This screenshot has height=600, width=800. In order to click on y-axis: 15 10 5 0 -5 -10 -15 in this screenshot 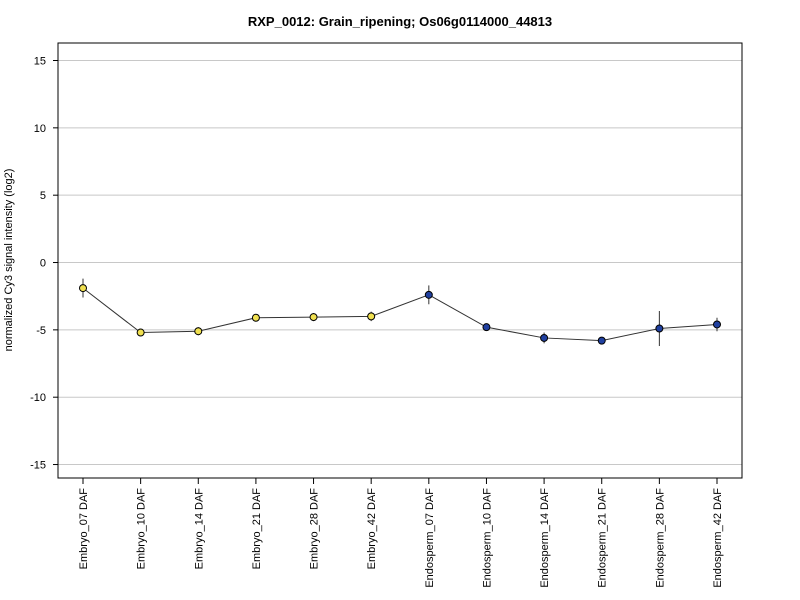, I will do `click(44, 264)`.